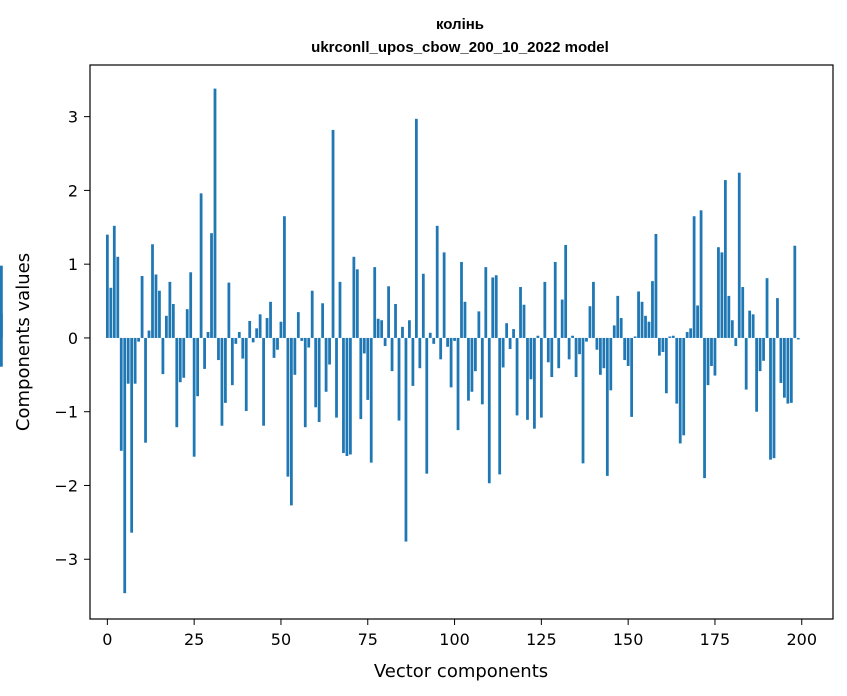  Describe the element at coordinates (459, 634) in the screenshot. I see `x-axis: 0 25 50 75 100 125 150 175 200` at that location.